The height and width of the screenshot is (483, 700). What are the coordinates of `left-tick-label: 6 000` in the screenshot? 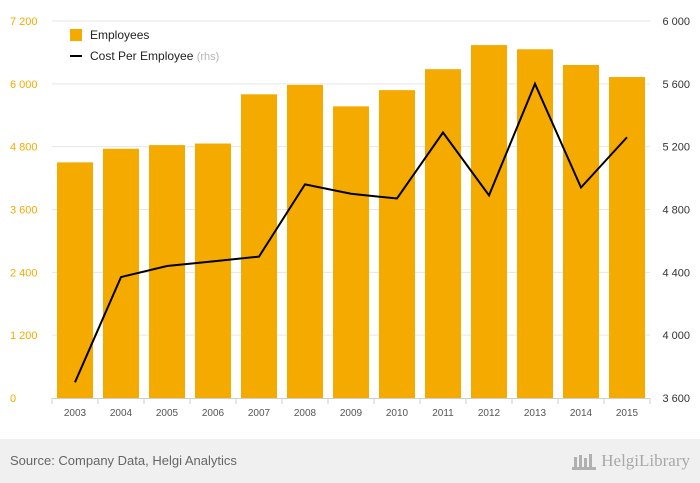 It's located at (24, 85).